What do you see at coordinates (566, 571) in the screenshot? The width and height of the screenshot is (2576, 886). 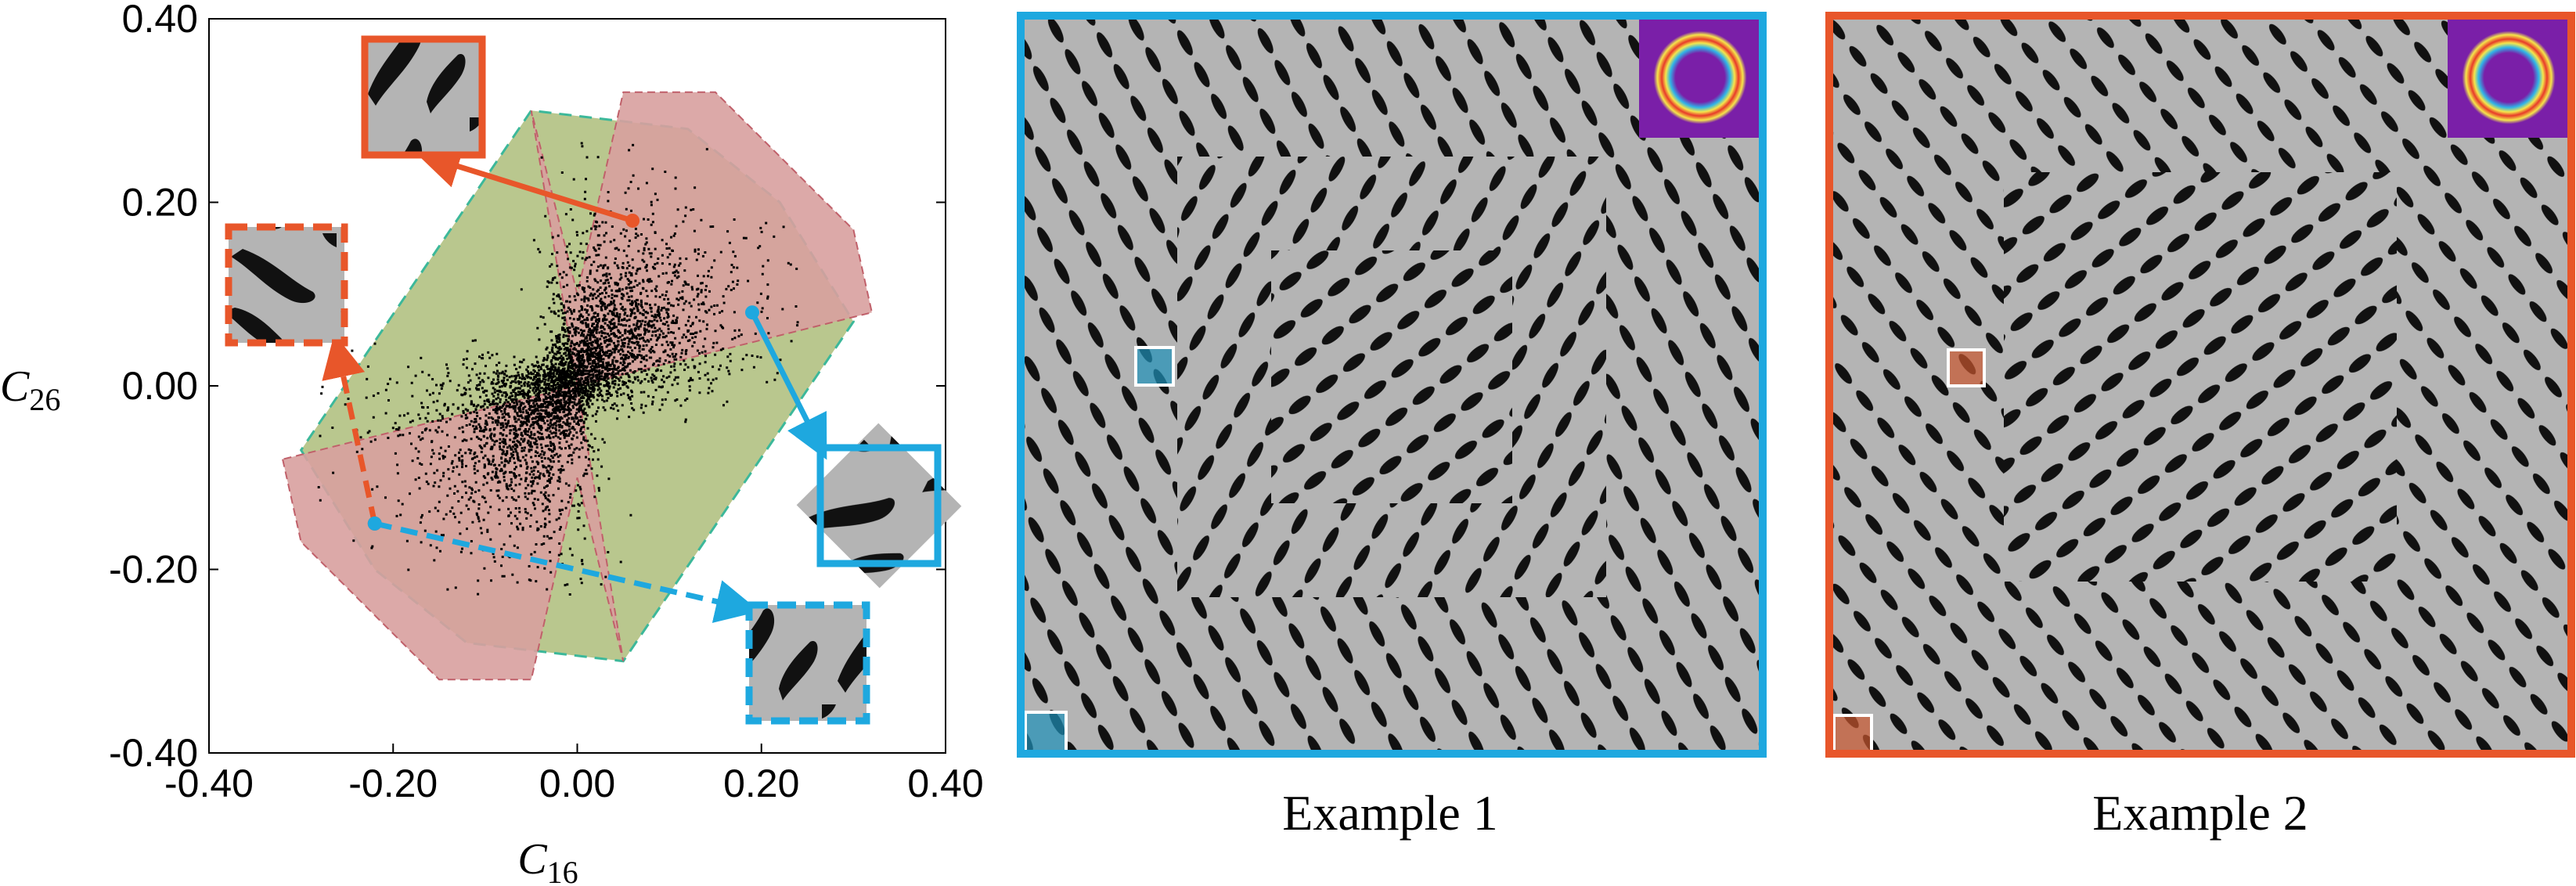 I see `arrow-blue-dashed` at bounding box center [566, 571].